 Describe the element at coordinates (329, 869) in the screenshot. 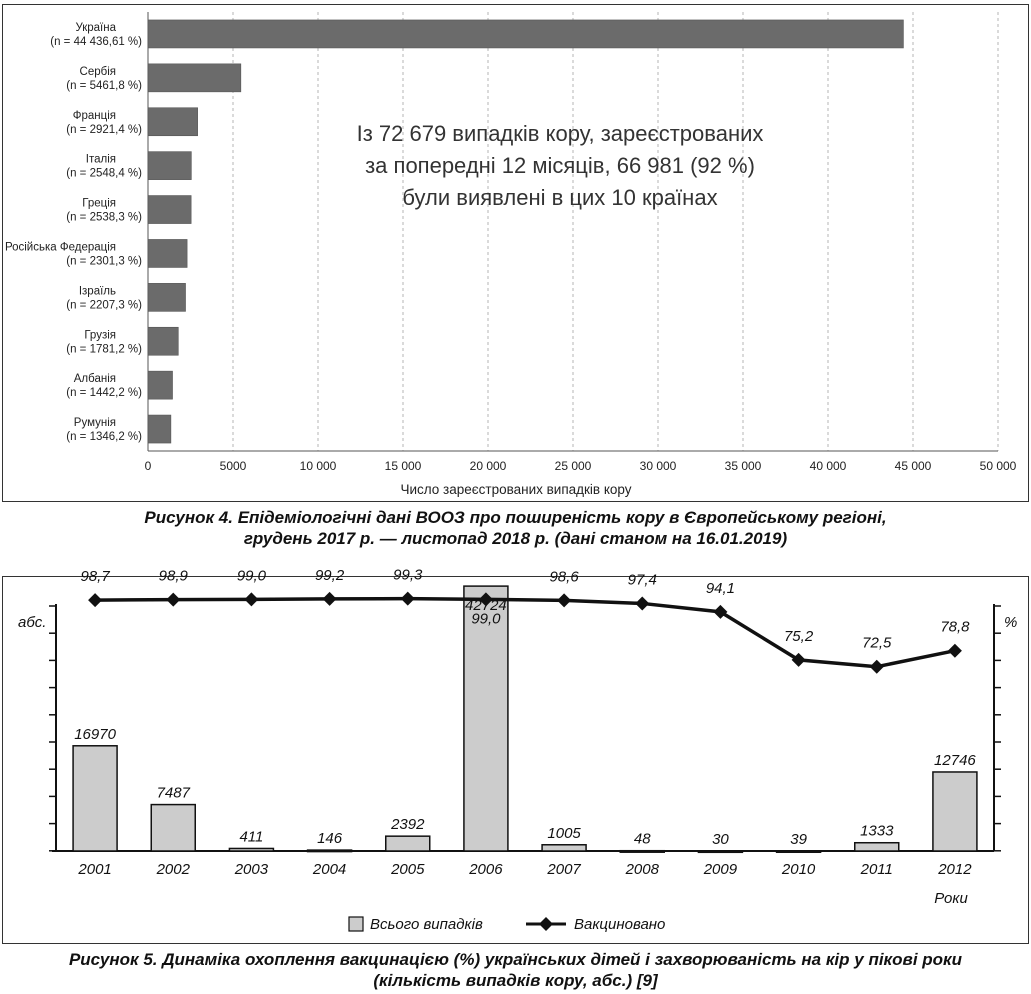

I see `x-tick-label: 2004` at that location.